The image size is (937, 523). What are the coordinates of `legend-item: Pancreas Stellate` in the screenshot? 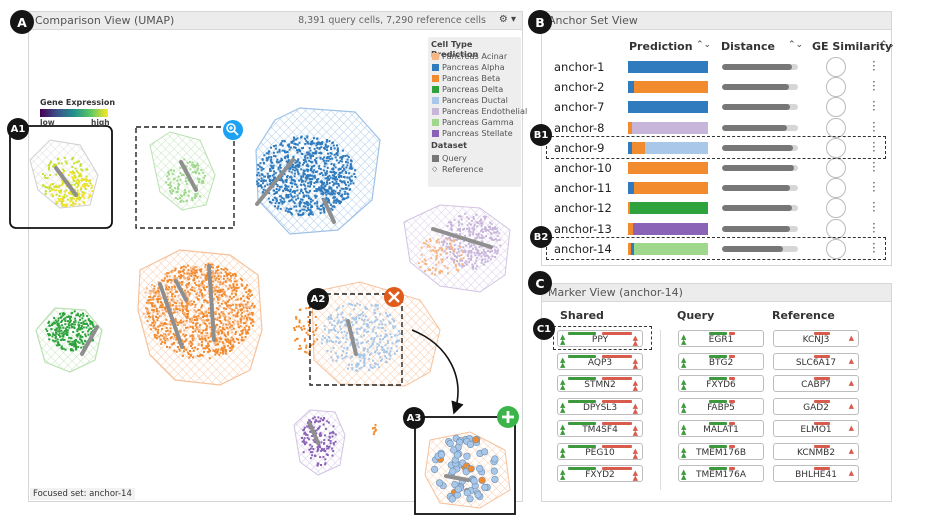 It's located at (472, 133).